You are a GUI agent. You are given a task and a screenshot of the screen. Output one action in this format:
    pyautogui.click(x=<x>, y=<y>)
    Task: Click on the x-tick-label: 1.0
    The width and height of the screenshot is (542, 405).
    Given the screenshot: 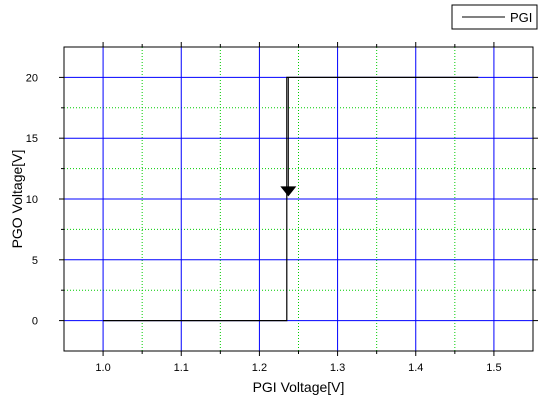 What is the action you would take?
    pyautogui.click(x=102, y=368)
    